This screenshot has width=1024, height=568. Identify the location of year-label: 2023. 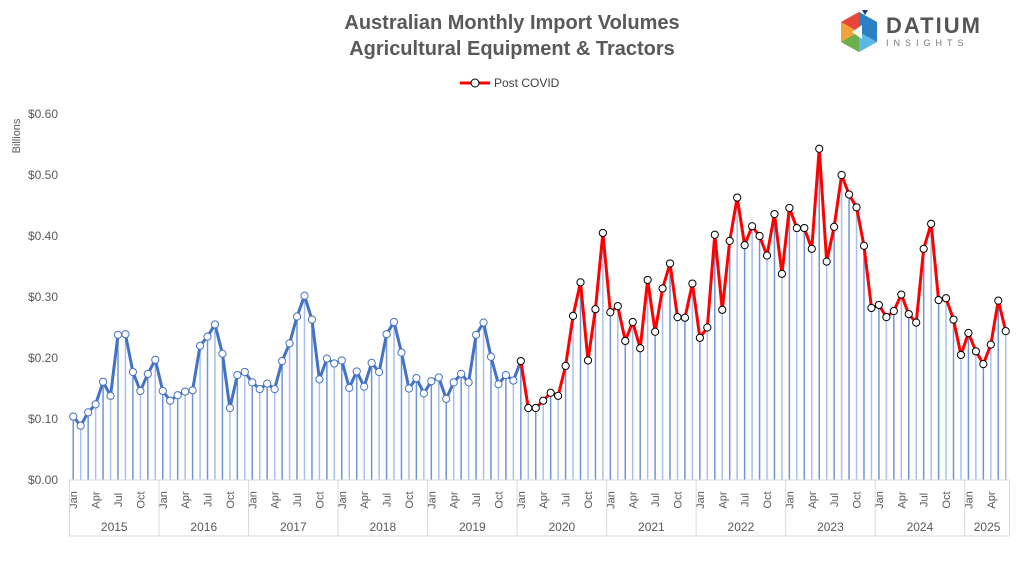
(830, 527).